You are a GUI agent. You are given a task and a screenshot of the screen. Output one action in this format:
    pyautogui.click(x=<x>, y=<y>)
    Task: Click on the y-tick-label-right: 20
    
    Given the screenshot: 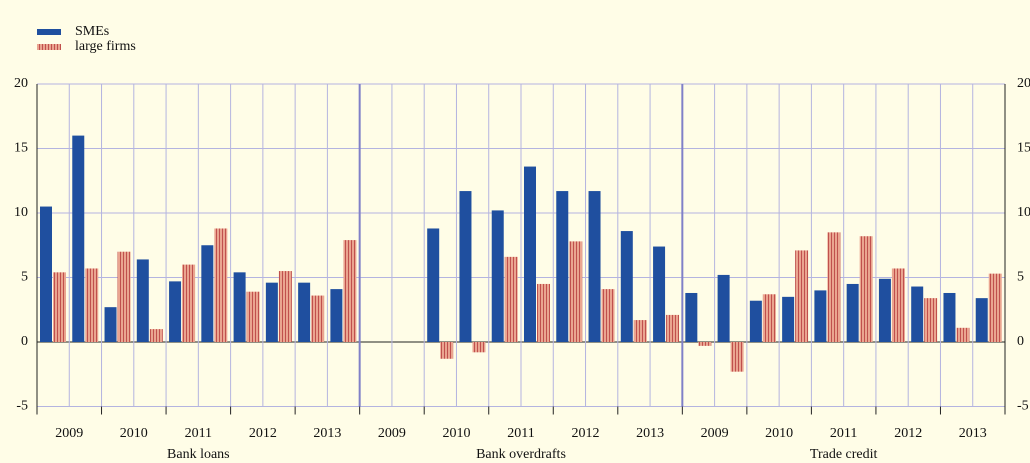 What is the action you would take?
    pyautogui.click(x=1023, y=83)
    